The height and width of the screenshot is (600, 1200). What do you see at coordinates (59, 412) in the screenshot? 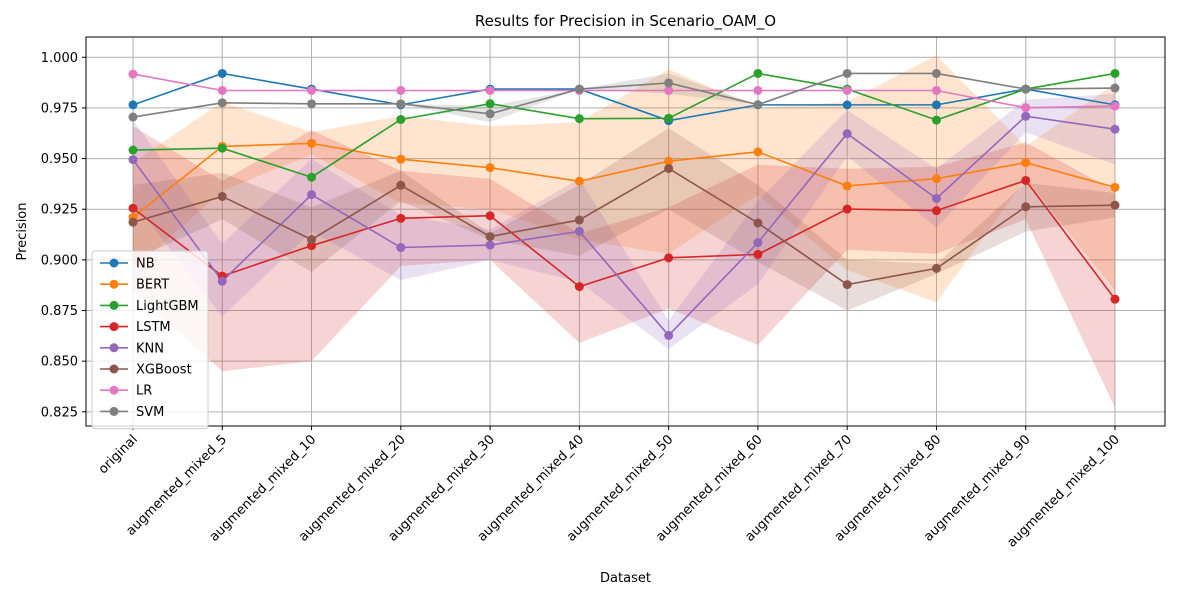
I see `y-tick-label: 0.825` at bounding box center [59, 412].